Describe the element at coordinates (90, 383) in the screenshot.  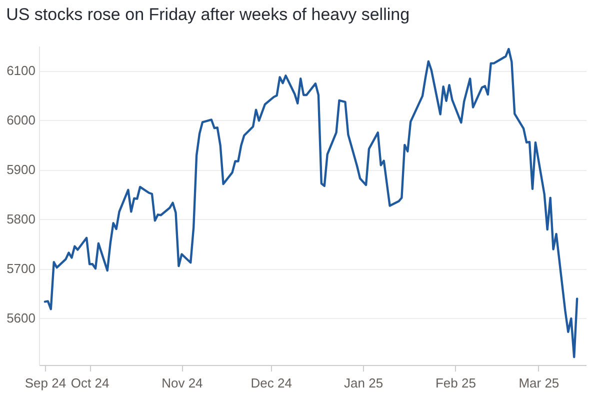
I see `x-tick-label: Oct 24` at that location.